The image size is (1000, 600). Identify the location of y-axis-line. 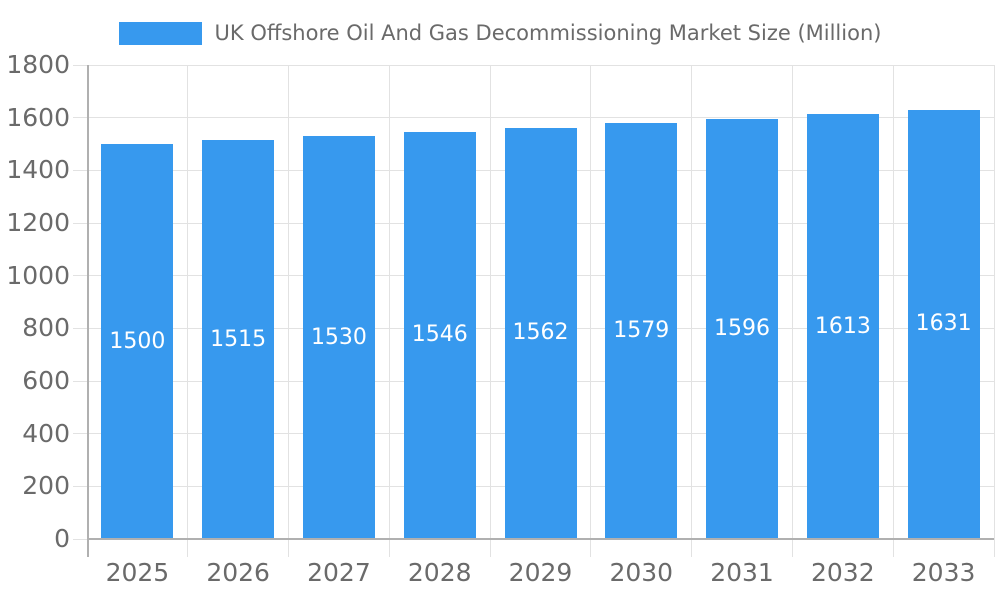
(88, 311).